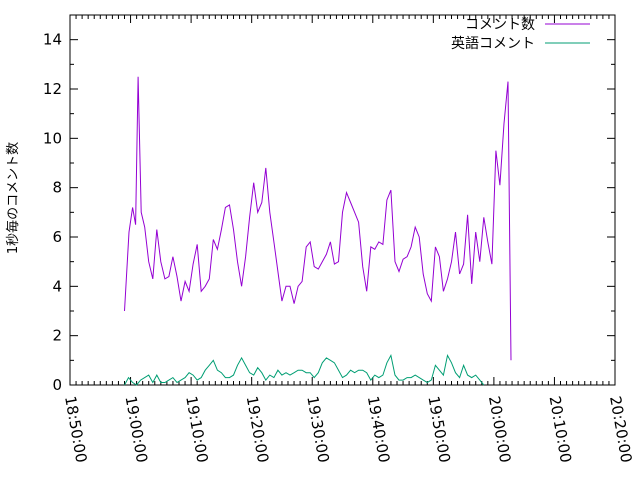 This screenshot has width=640, height=484. I want to click on legend-label-2: 英語コメント, so click(493, 43).